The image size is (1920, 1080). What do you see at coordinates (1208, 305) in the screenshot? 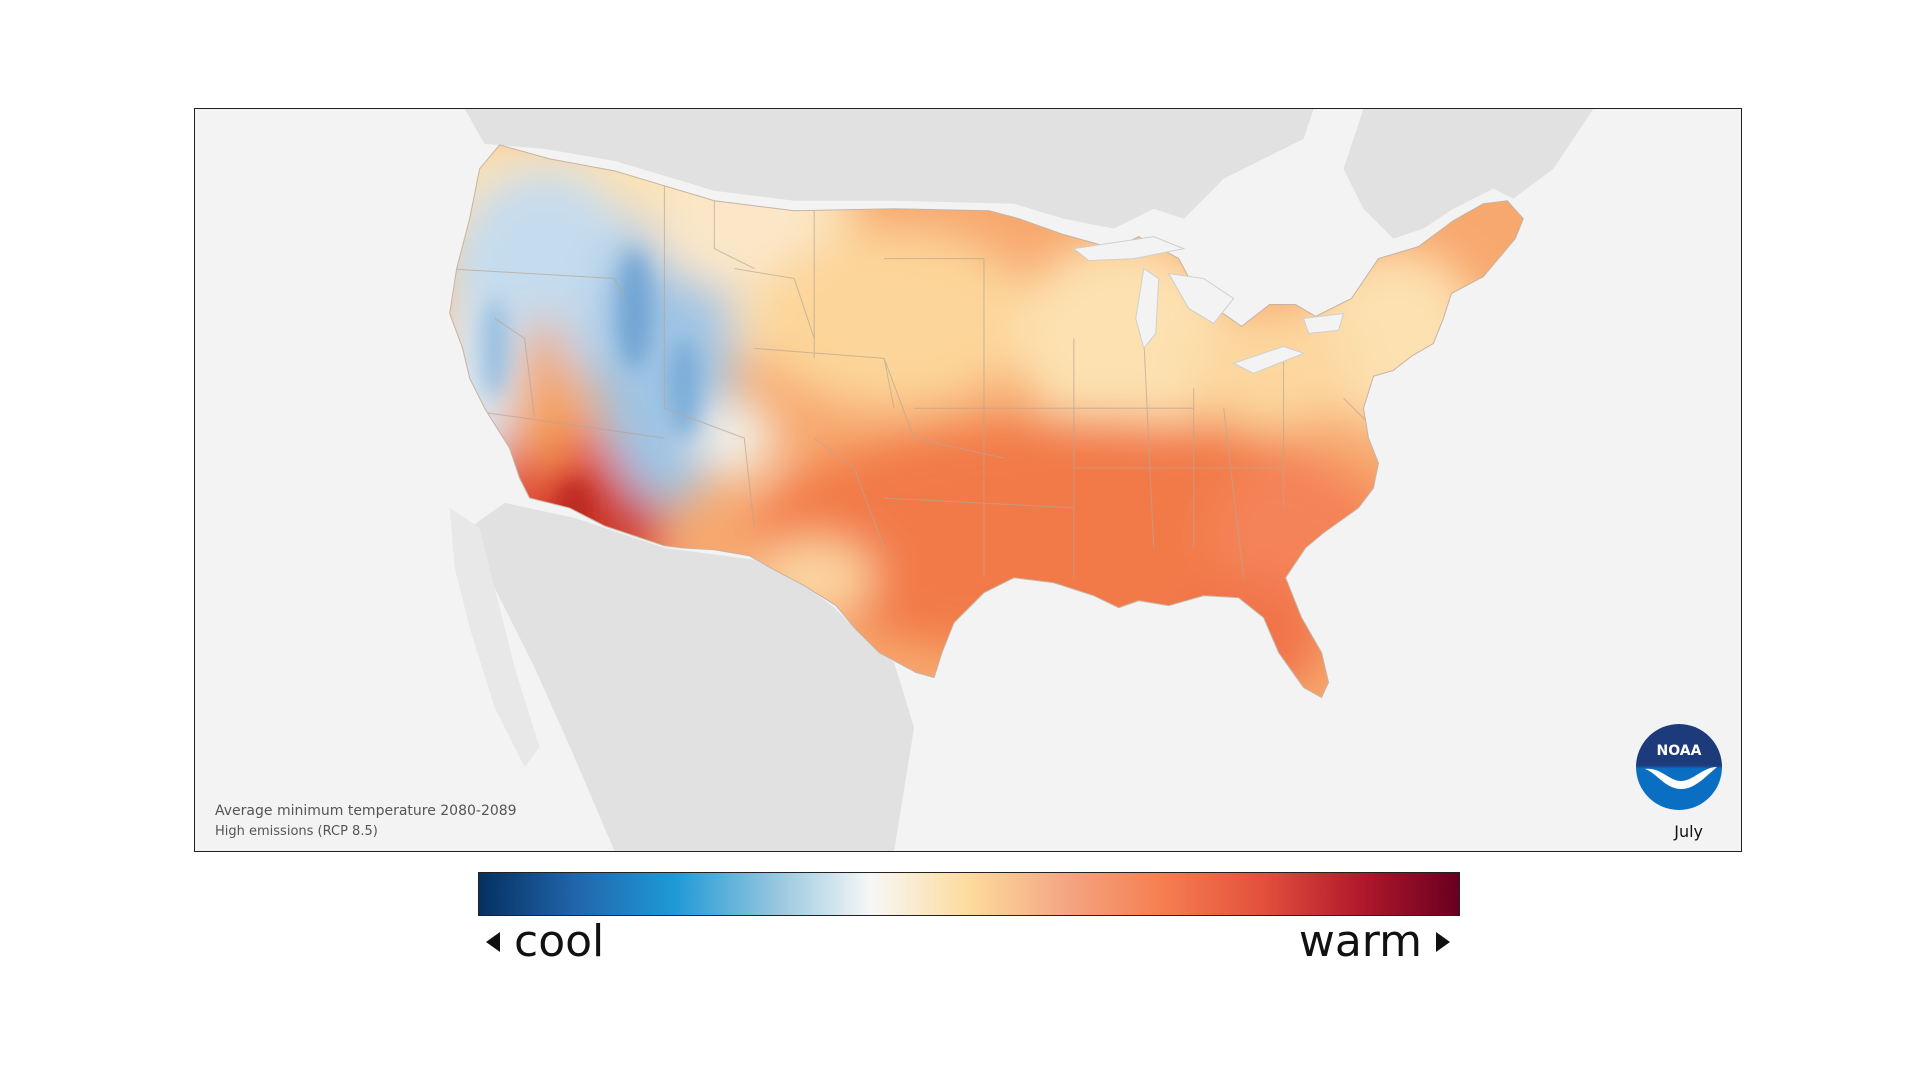
I see `great-lakes` at bounding box center [1208, 305].